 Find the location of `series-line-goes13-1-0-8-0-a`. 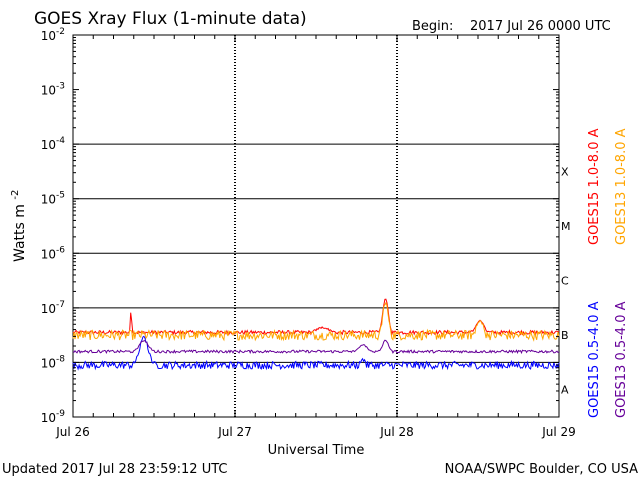

series-line-goes13-1-0-8-0-a is located at coordinates (316, 321).